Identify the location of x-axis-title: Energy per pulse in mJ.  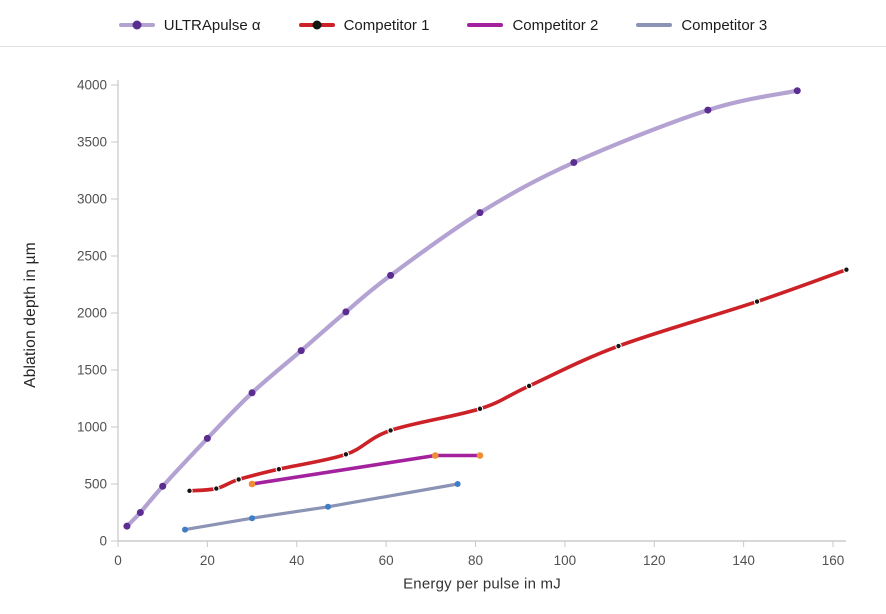
(482, 584).